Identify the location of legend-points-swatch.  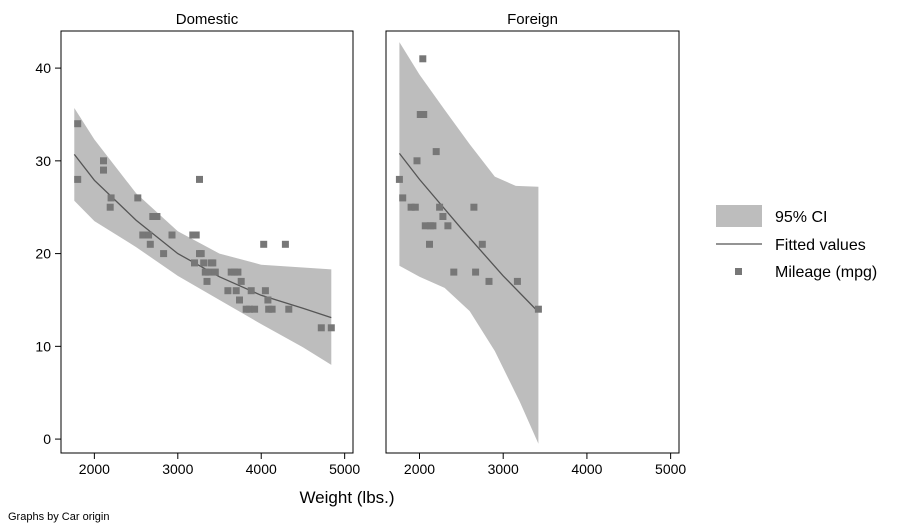
(738, 271).